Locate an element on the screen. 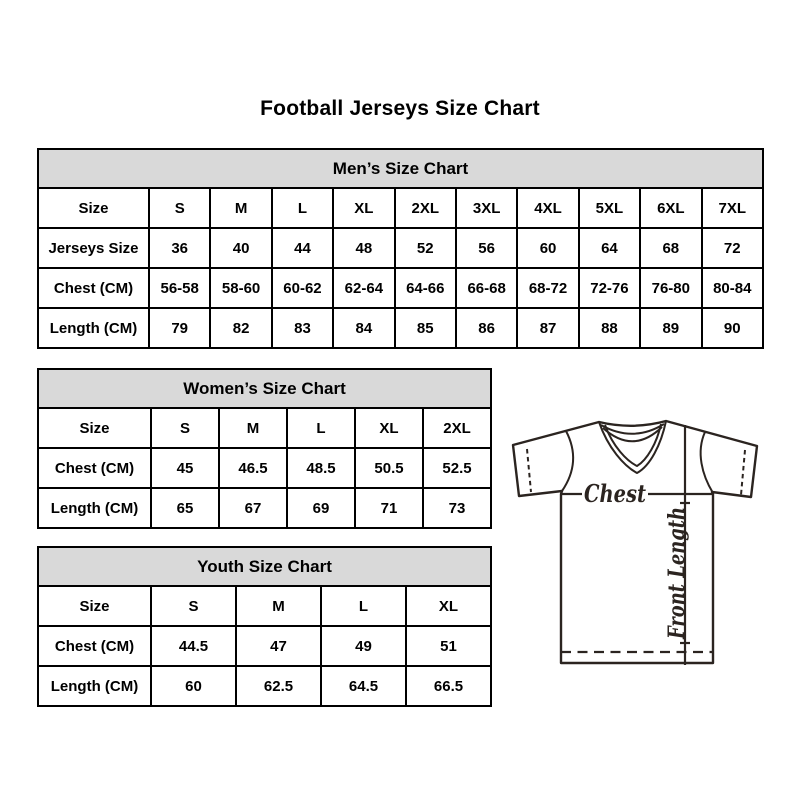 The image size is (800, 800). cell: 58-60 is located at coordinates (241, 288).